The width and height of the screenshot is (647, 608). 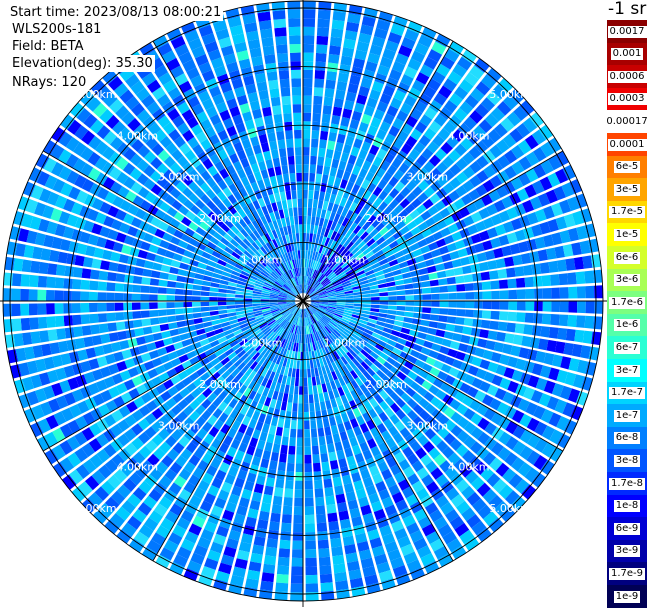 What do you see at coordinates (627, 212) in the screenshot?
I see `colorbar-label: 1.7e-5` at bounding box center [627, 212].